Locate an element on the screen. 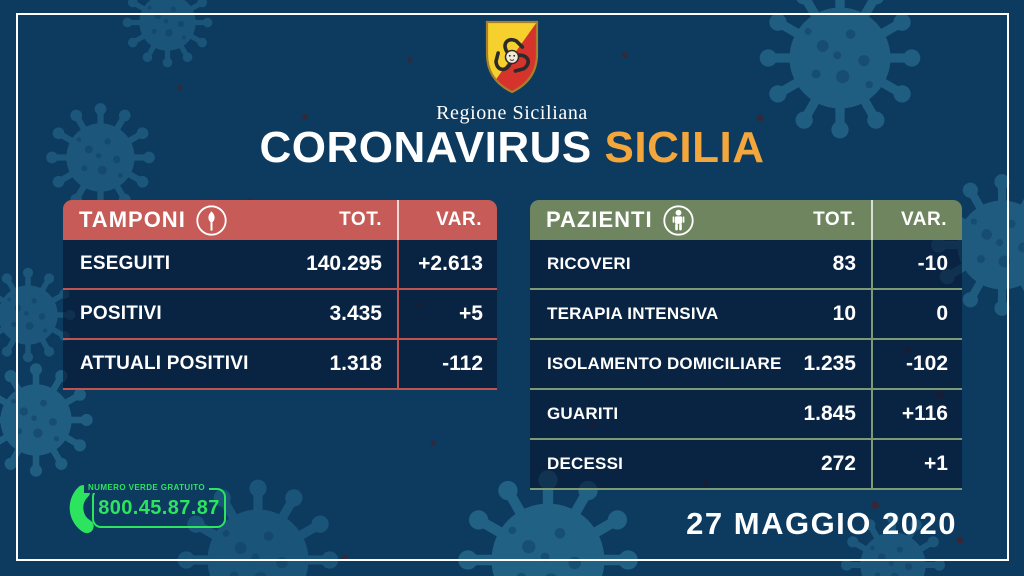 This screenshot has width=1024, height=576. row-label: ESEGUITI is located at coordinates (125, 263).